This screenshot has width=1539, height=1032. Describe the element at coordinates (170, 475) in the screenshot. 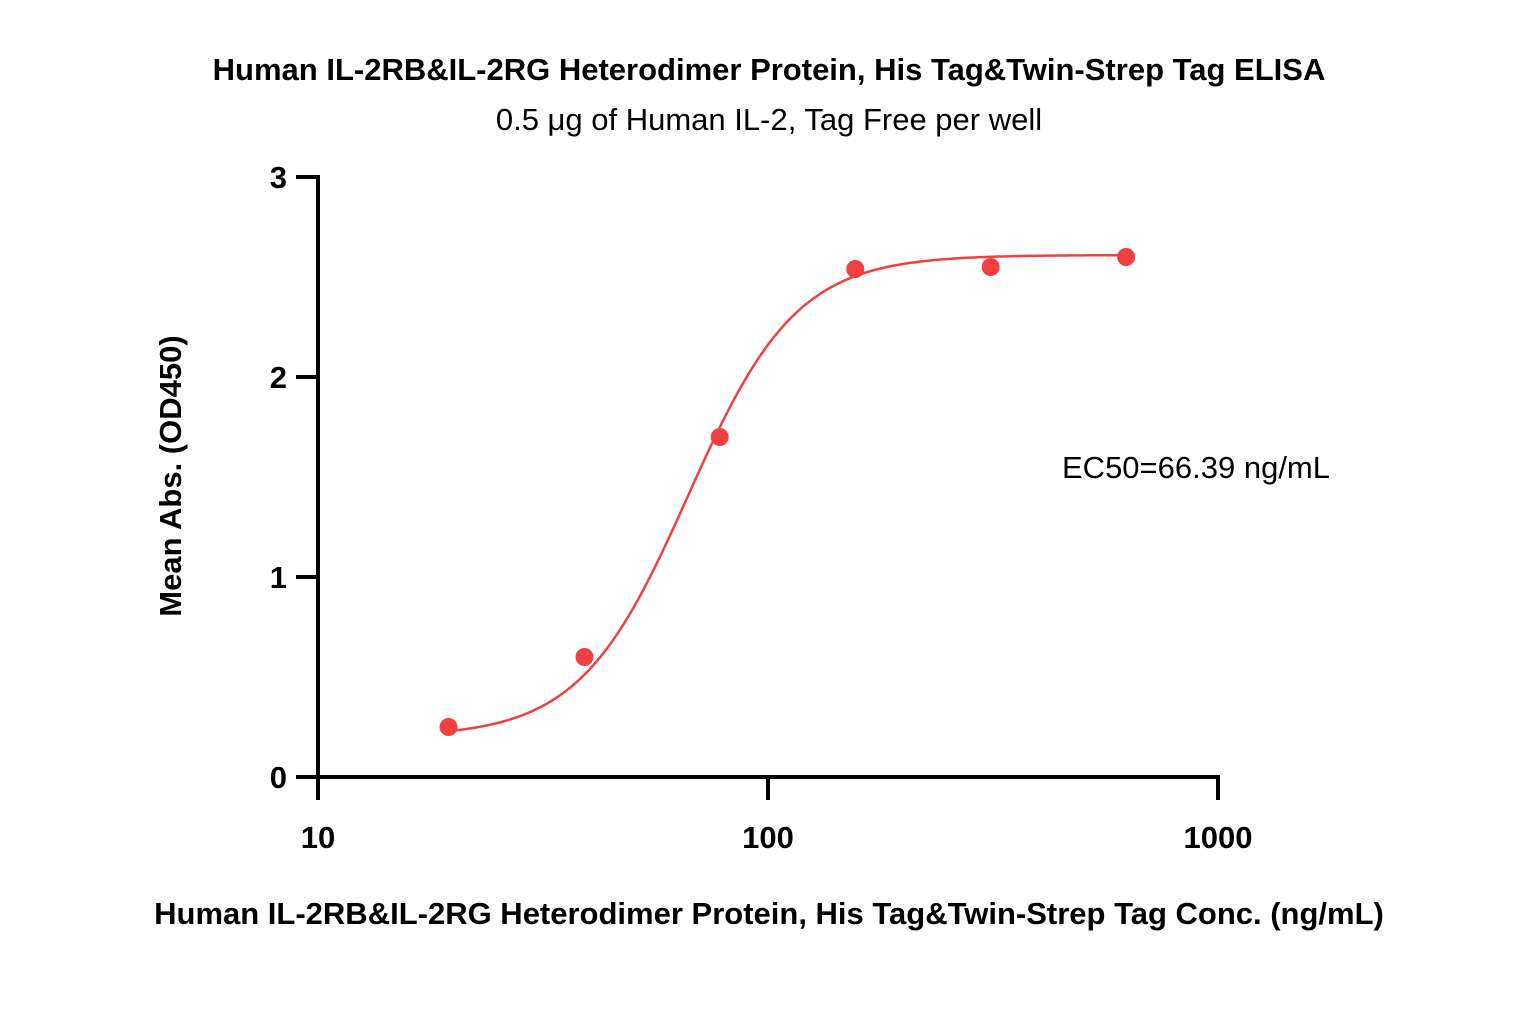

I see `y-axis-label: Mean Abs. (OD450)` at that location.